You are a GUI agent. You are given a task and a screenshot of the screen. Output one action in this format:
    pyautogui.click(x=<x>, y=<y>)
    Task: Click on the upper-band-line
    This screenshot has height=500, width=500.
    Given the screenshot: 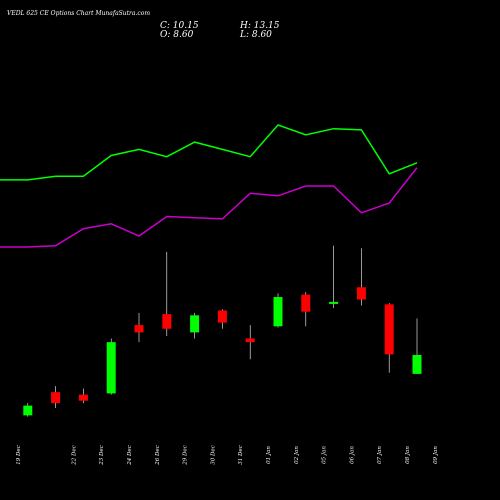 What is the action you would take?
    pyautogui.click(x=209, y=152)
    